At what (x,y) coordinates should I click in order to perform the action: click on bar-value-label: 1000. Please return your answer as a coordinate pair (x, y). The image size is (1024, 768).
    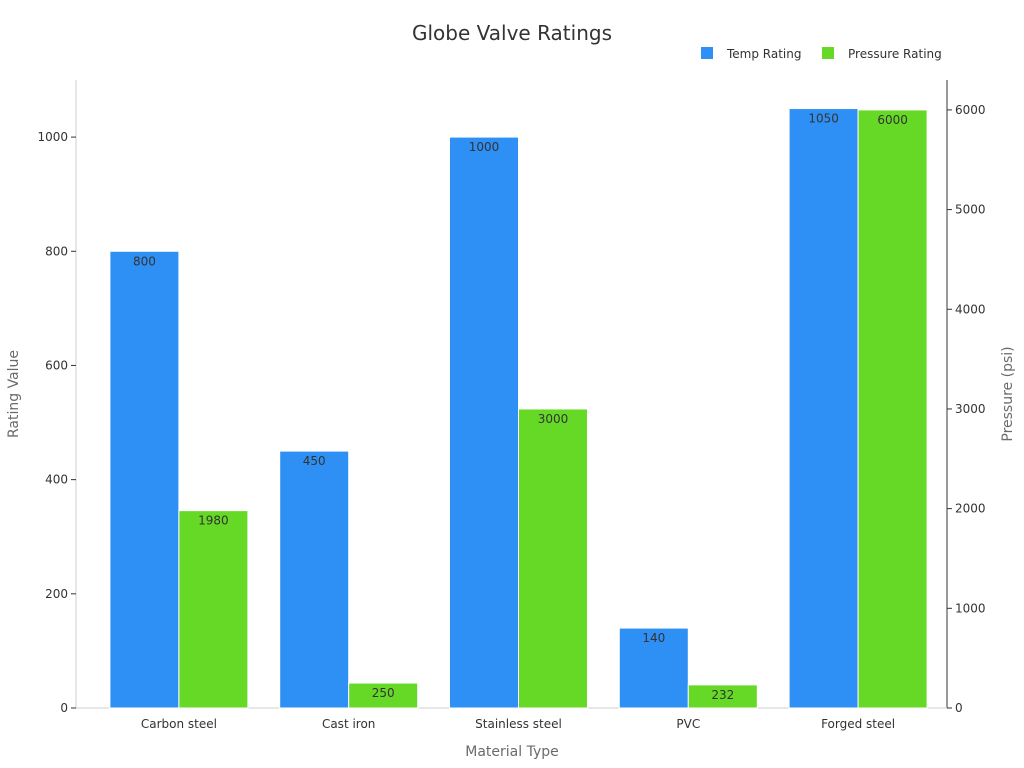
    Looking at the image, I should click on (484, 147).